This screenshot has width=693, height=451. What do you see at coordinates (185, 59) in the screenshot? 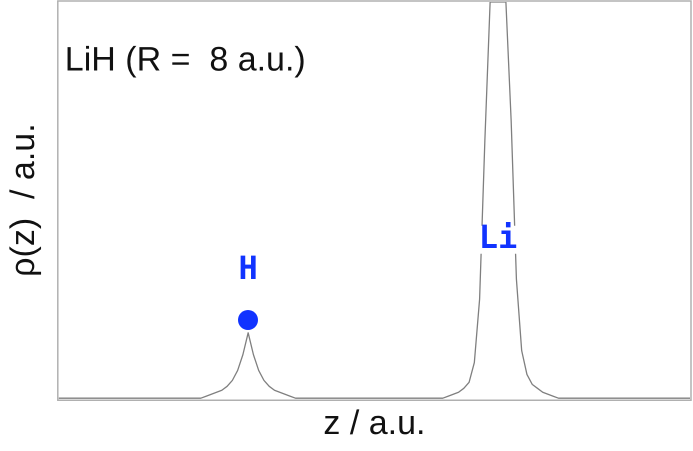
I see `text: LiH (R = 8 a.u.)` at bounding box center [185, 59].